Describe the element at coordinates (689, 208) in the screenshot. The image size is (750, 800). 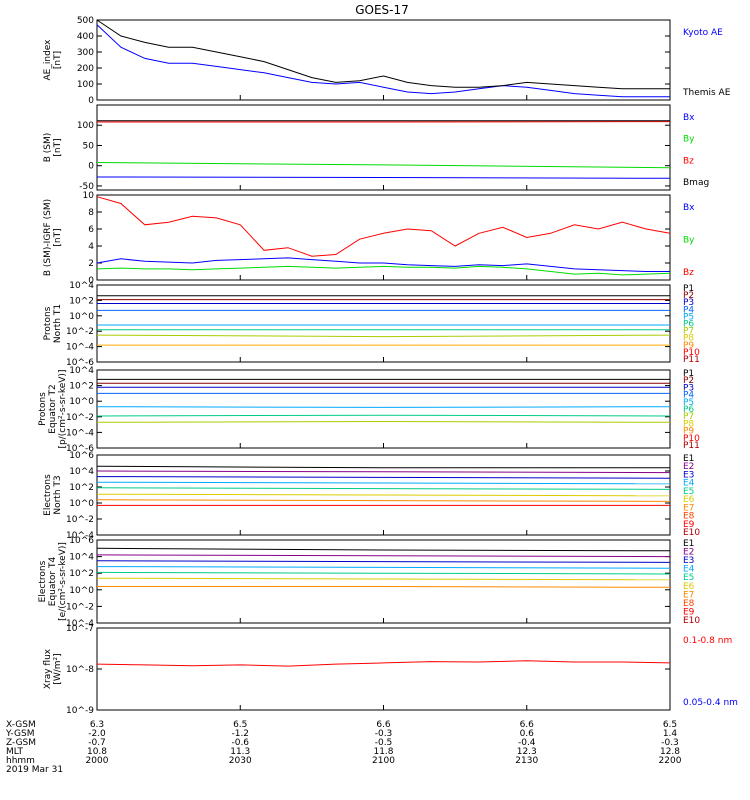
I see `legend-label: Bx` at that location.